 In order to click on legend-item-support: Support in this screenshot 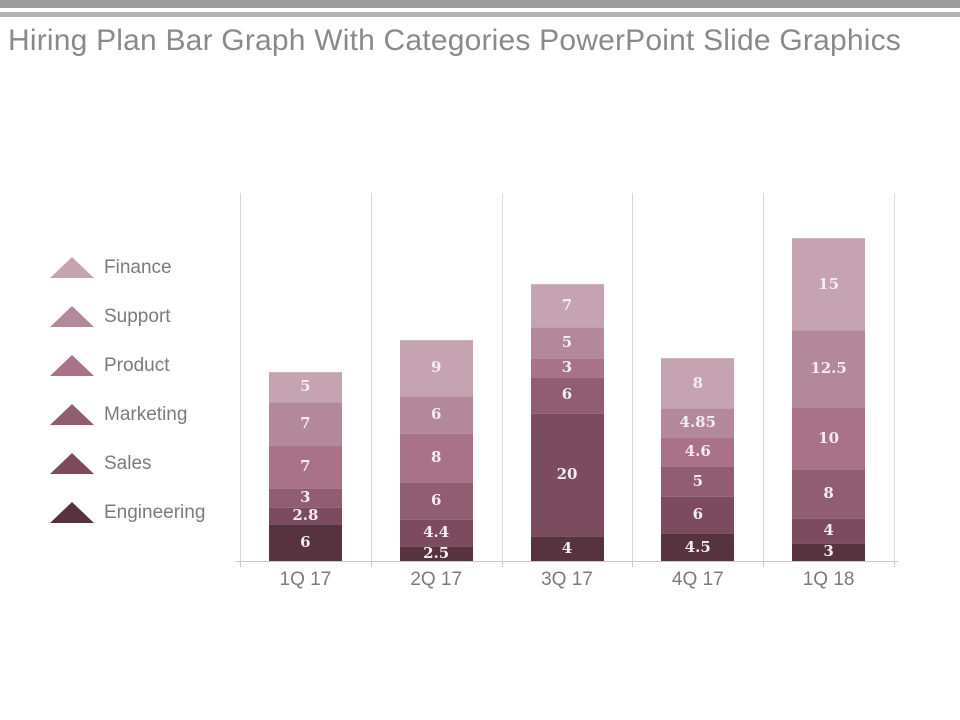, I will do `click(140, 316)`.